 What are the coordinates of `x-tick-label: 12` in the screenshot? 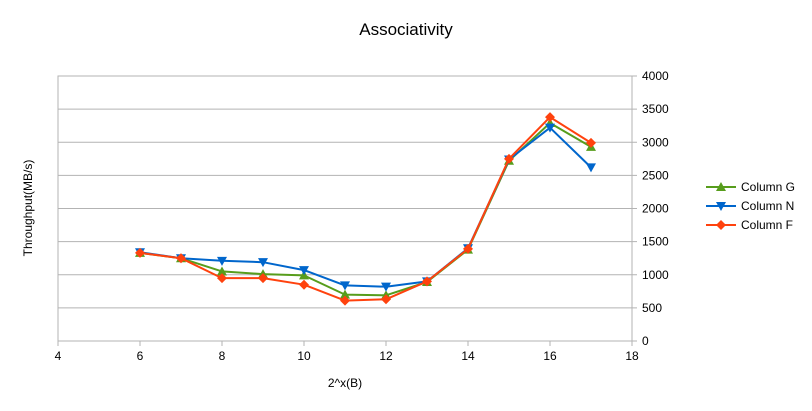 It's located at (386, 356).